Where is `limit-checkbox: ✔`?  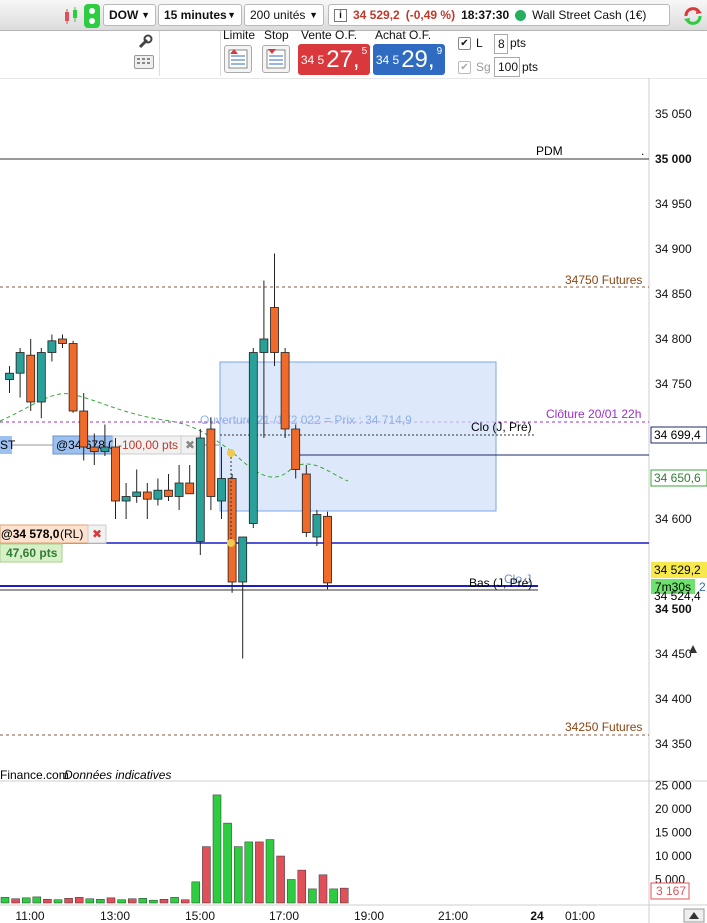
limit-checkbox: ✔ is located at coordinates (464, 43).